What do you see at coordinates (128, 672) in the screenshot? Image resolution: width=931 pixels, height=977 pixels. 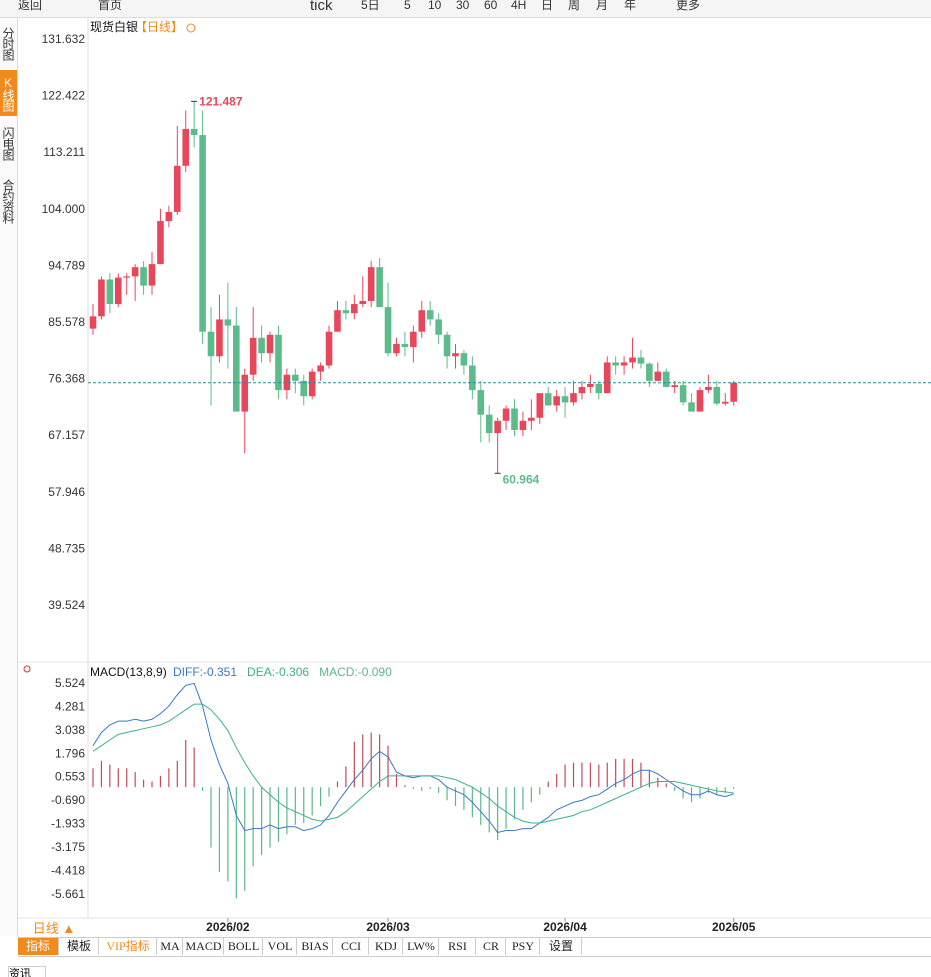 I see `indicator-title: MACD(13,8,9)` at bounding box center [128, 672].